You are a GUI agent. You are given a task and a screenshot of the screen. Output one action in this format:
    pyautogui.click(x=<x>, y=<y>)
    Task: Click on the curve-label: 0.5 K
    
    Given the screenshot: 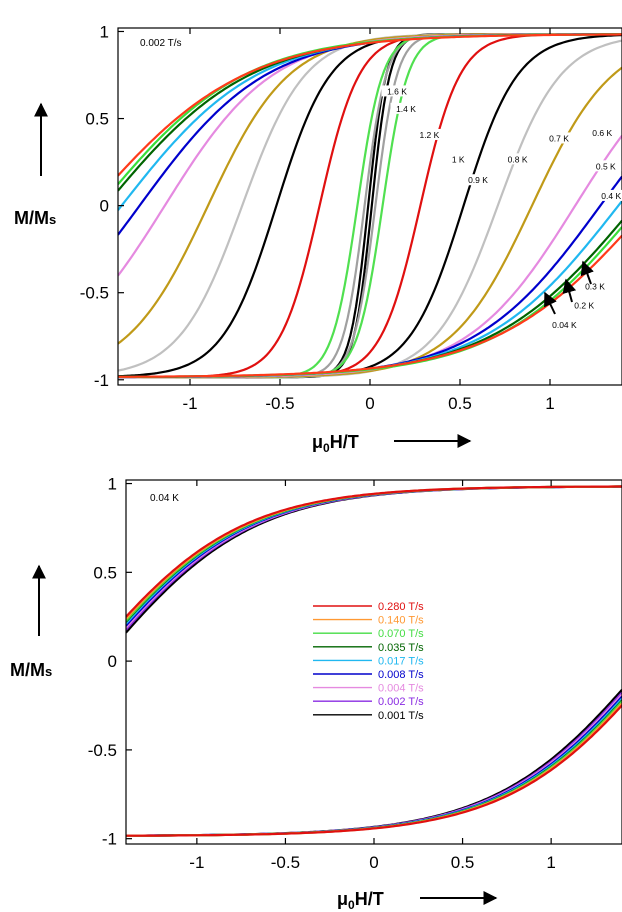 What is the action you would take?
    pyautogui.click(x=606, y=166)
    